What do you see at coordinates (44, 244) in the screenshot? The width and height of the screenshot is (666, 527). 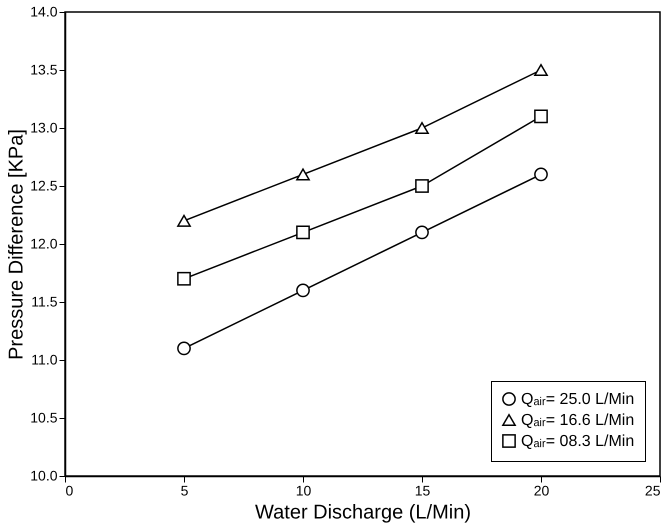 I see `y-tick-label: 12.0` at bounding box center [44, 244].